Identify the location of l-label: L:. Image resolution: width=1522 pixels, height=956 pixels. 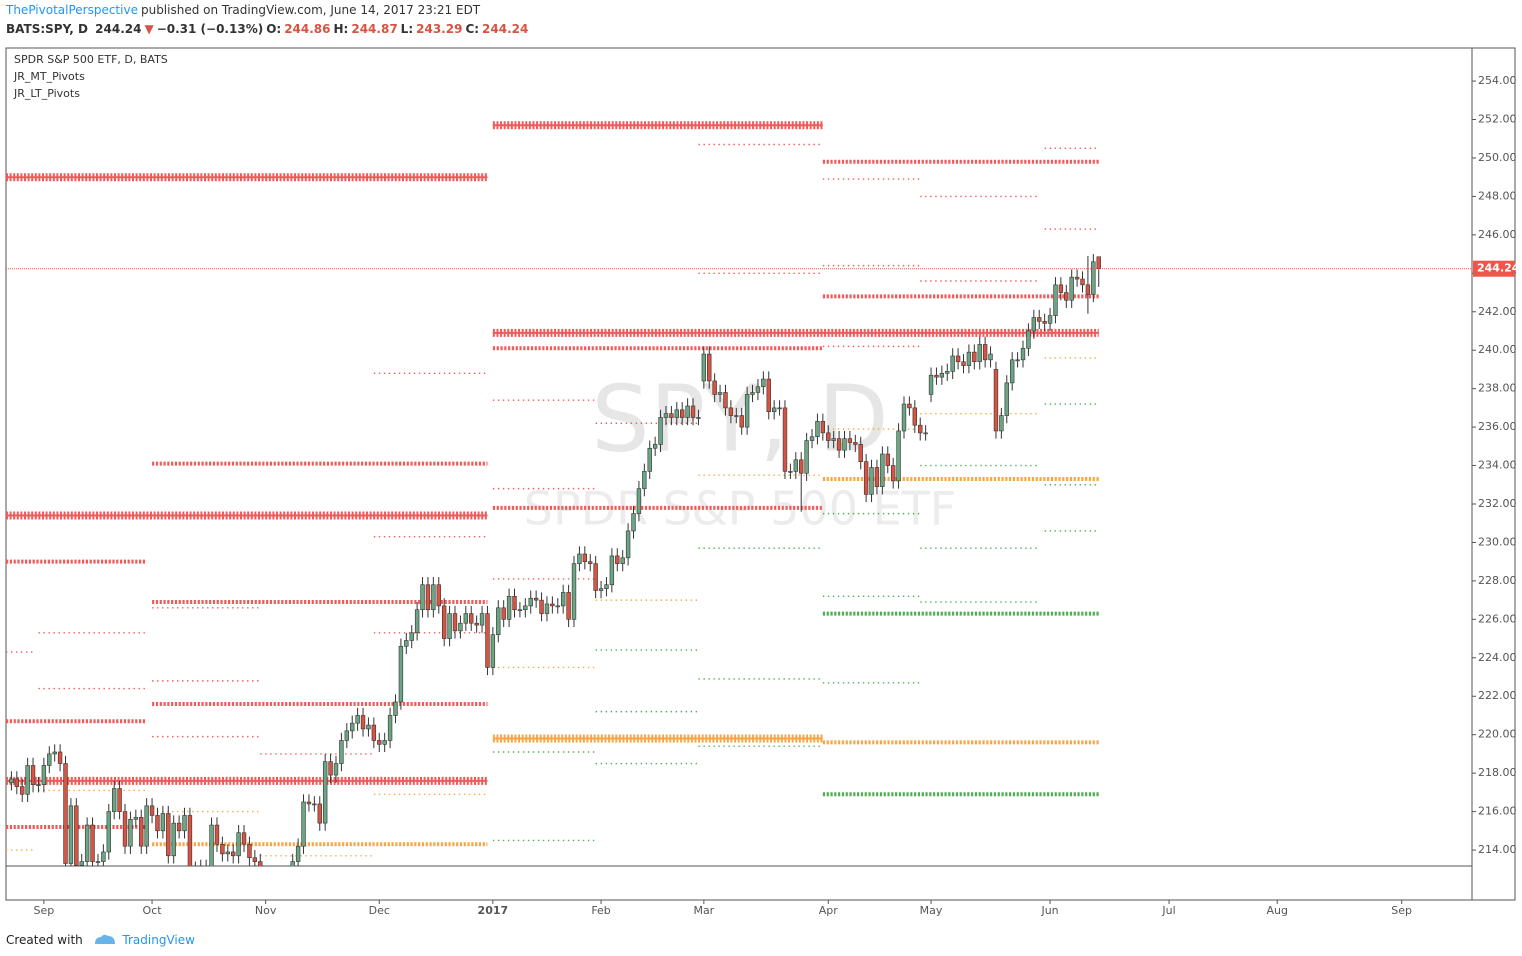
(407, 29).